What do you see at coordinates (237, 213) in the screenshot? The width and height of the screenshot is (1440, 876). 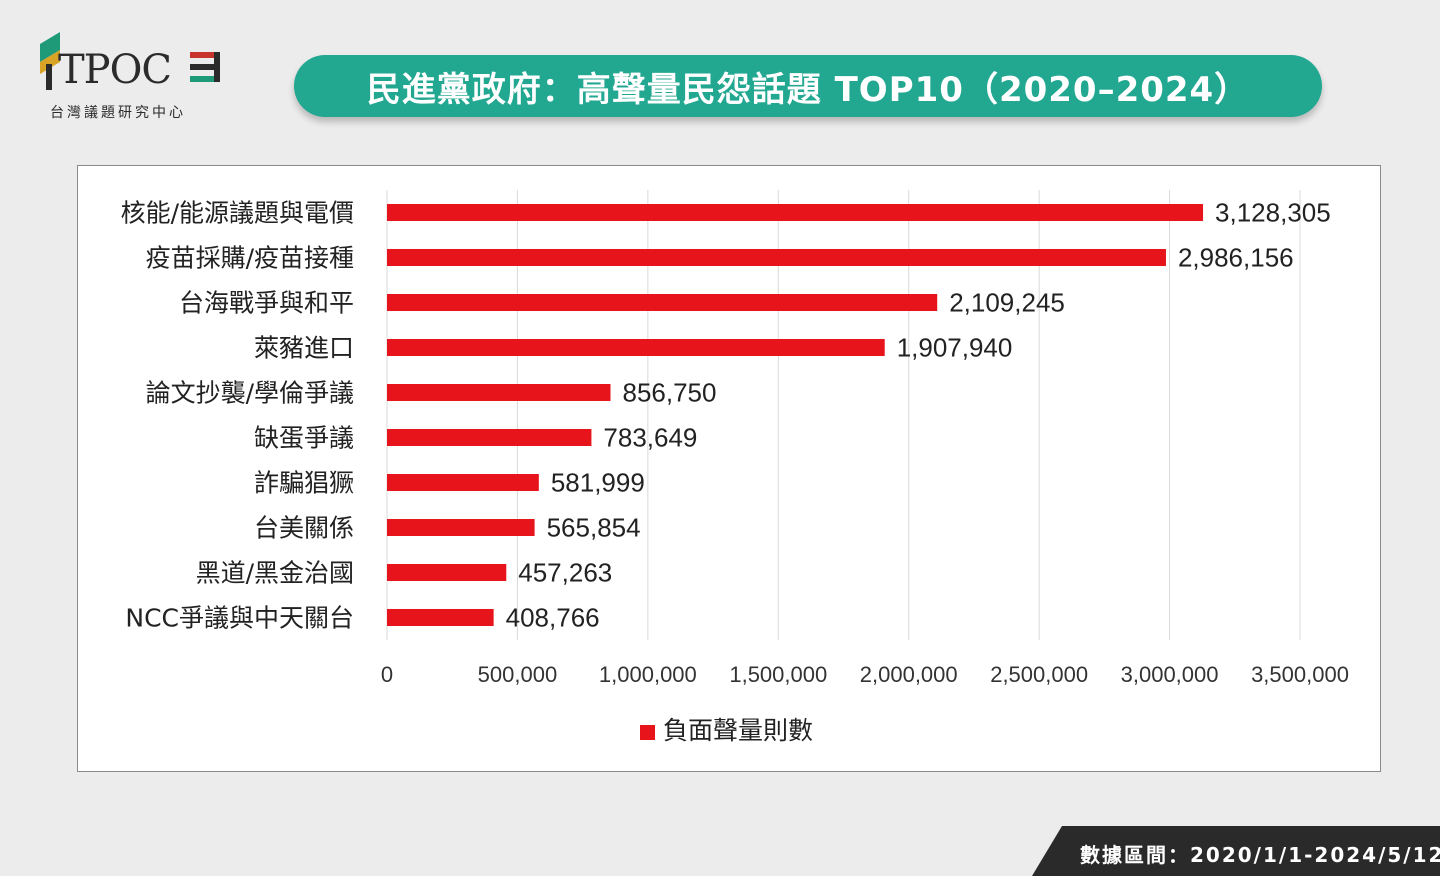 I see `category-label: 核能/能源議題與電價` at bounding box center [237, 213].